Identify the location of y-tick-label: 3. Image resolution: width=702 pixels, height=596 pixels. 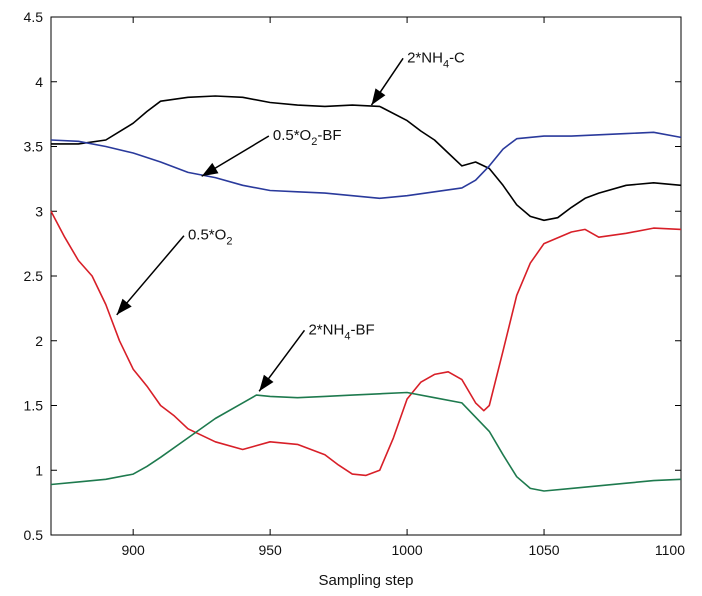
(39, 211).